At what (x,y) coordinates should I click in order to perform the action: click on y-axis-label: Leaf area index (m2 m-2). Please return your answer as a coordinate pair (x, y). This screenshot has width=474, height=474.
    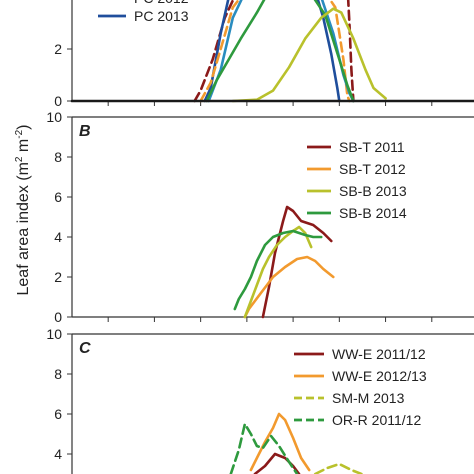
    Looking at the image, I should click on (23, 210).